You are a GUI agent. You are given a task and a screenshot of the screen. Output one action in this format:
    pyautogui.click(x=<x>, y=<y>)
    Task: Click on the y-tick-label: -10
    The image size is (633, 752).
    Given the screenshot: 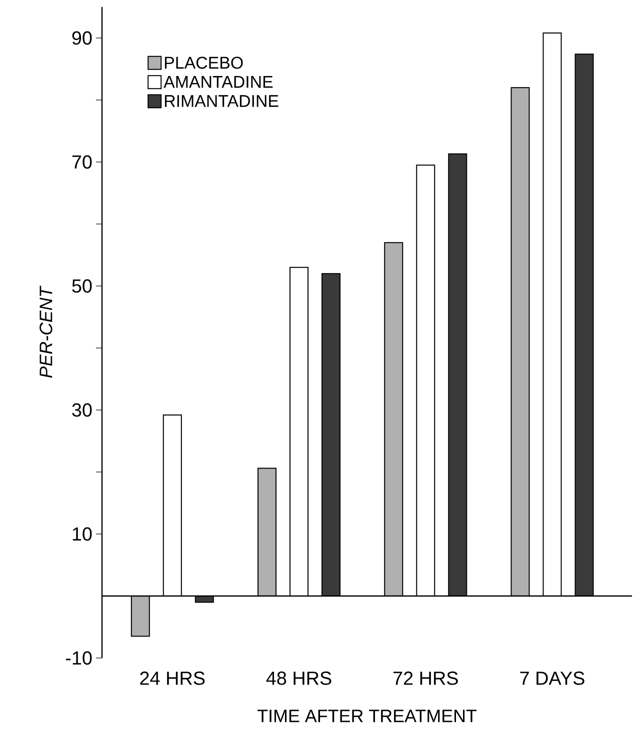 What is the action you would take?
    pyautogui.click(x=79, y=658)
    